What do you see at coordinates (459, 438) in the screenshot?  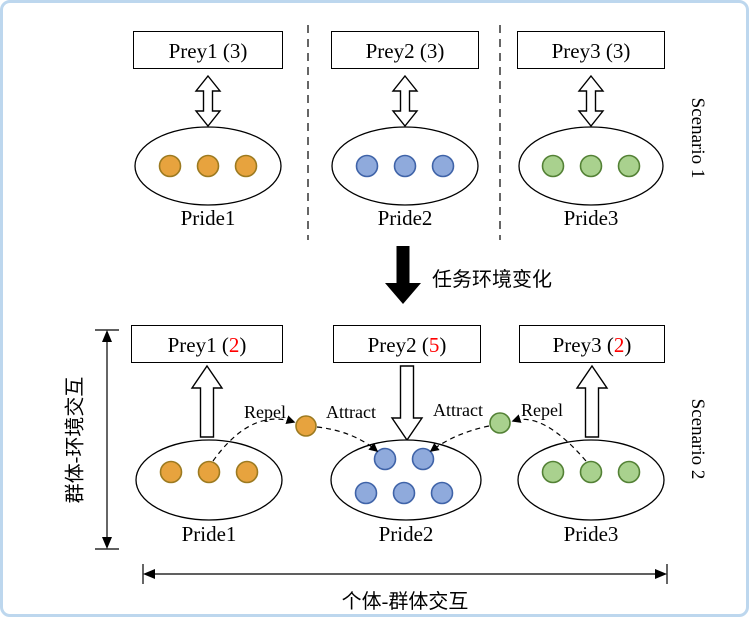 I see `attract-curve-right` at bounding box center [459, 438].